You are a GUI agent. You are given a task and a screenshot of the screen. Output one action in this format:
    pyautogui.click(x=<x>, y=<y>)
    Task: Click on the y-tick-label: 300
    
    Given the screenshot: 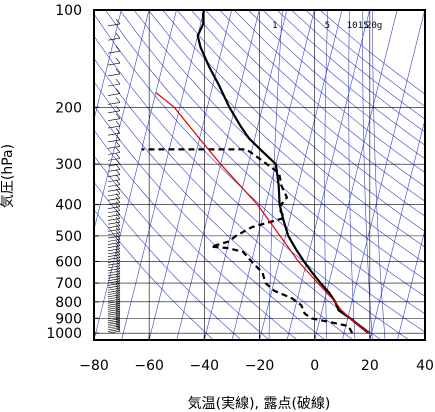 What is the action you would take?
    pyautogui.click(x=68, y=165)
    